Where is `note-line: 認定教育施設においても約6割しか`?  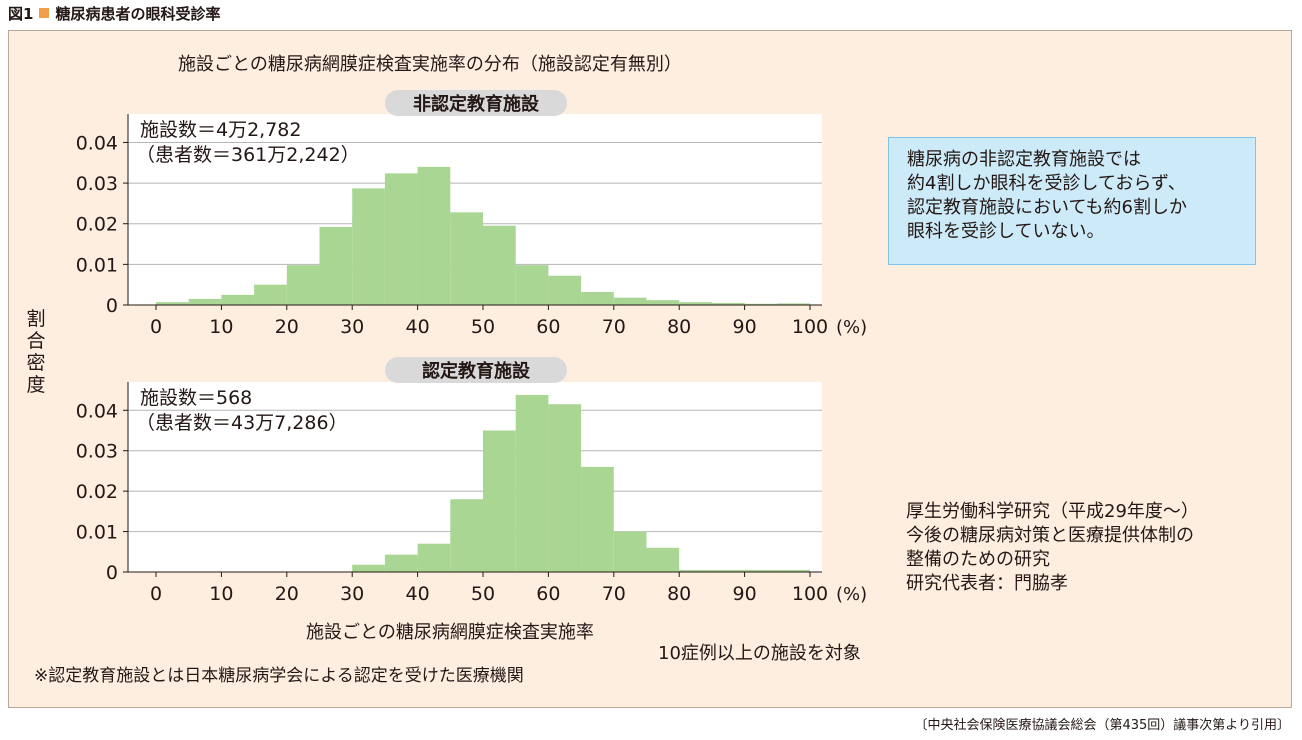 note-line: 認定教育施設においても約6割しか is located at coordinates (1047, 207).